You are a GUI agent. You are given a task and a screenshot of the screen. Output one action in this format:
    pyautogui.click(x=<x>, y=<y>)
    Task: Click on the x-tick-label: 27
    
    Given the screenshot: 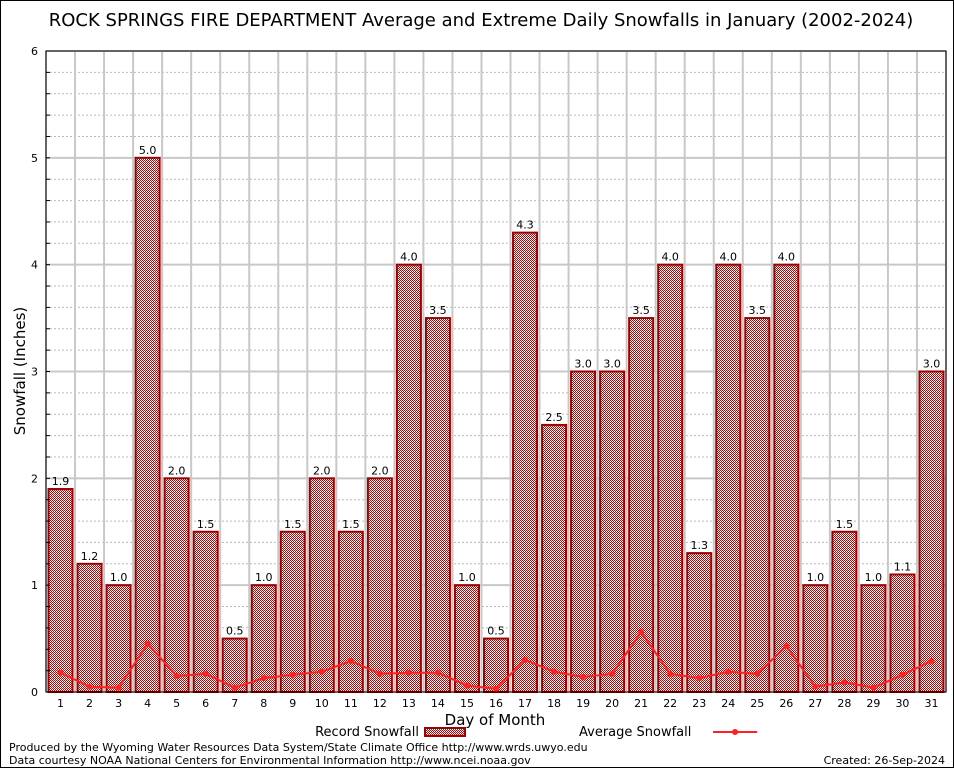 What is the action you would take?
    pyautogui.click(x=815, y=703)
    